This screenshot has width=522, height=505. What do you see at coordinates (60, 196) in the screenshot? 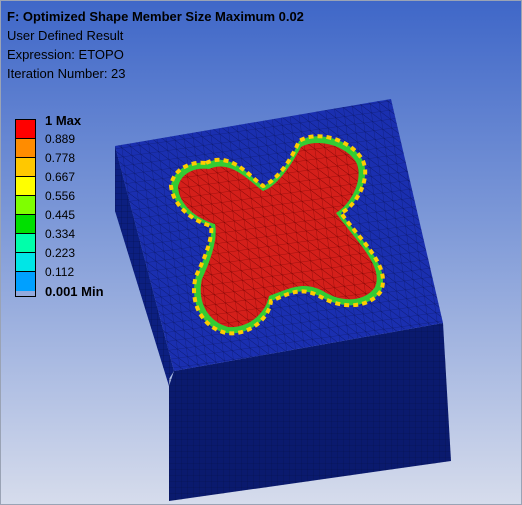
I see `legend-label: 0.556` at bounding box center [60, 196].